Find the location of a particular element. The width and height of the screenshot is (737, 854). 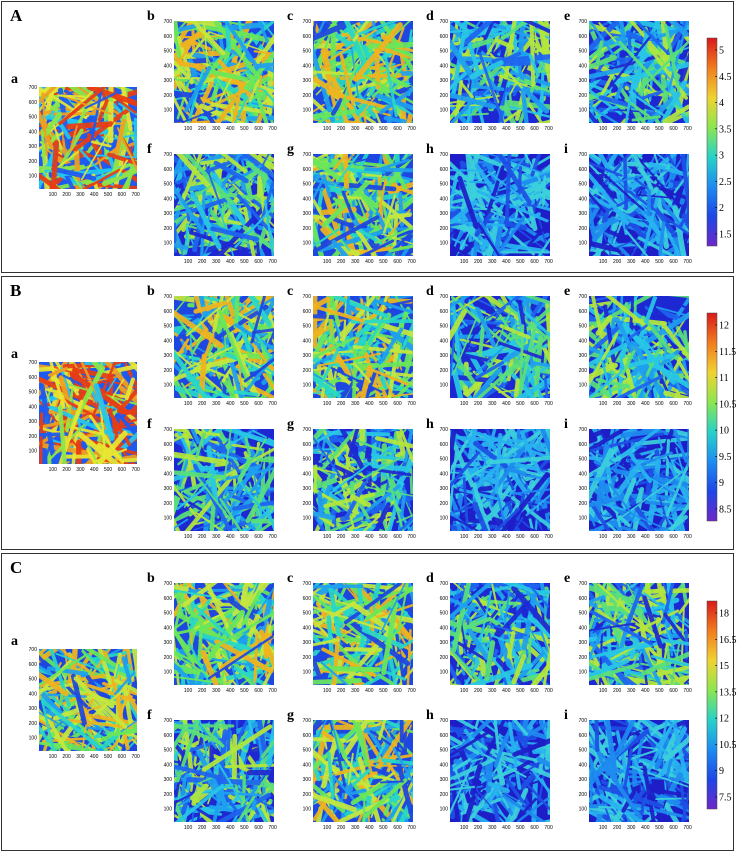

colorbar-tick-label: 3.5 is located at coordinates (725, 129).